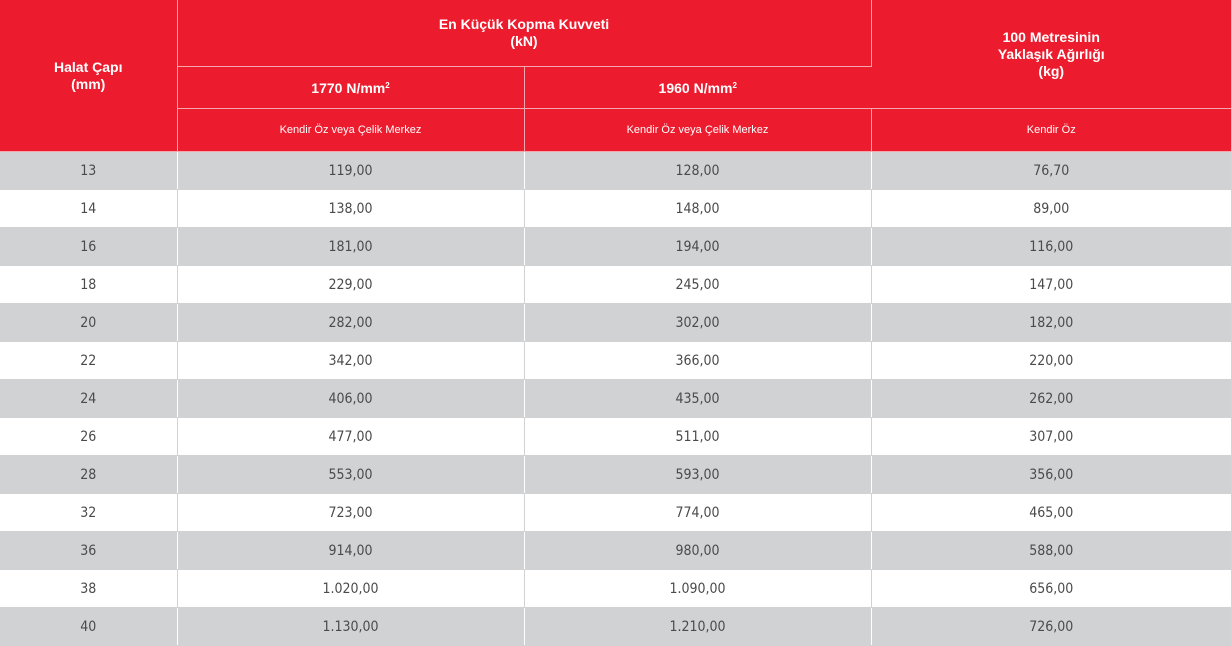 This screenshot has width=1231, height=646. Describe the element at coordinates (89, 626) in the screenshot. I see `cell-diameter: 40` at that location.